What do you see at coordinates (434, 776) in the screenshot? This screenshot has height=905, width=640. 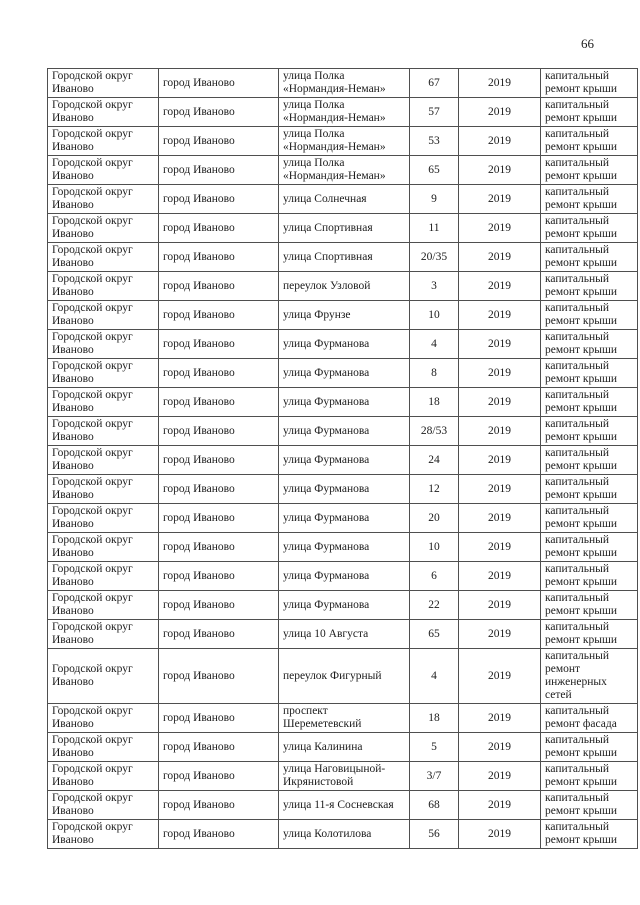 I see `cell-house: 3/7` at bounding box center [434, 776].